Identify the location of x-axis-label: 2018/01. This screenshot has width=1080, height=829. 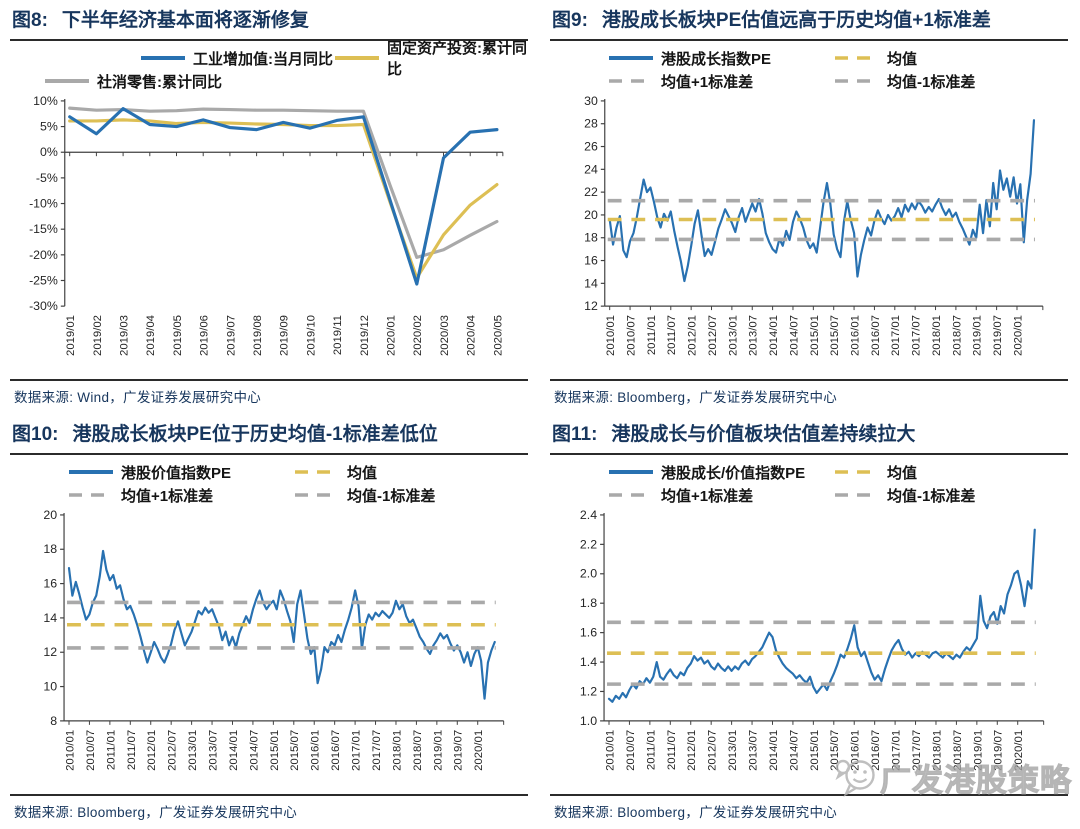
(397, 750).